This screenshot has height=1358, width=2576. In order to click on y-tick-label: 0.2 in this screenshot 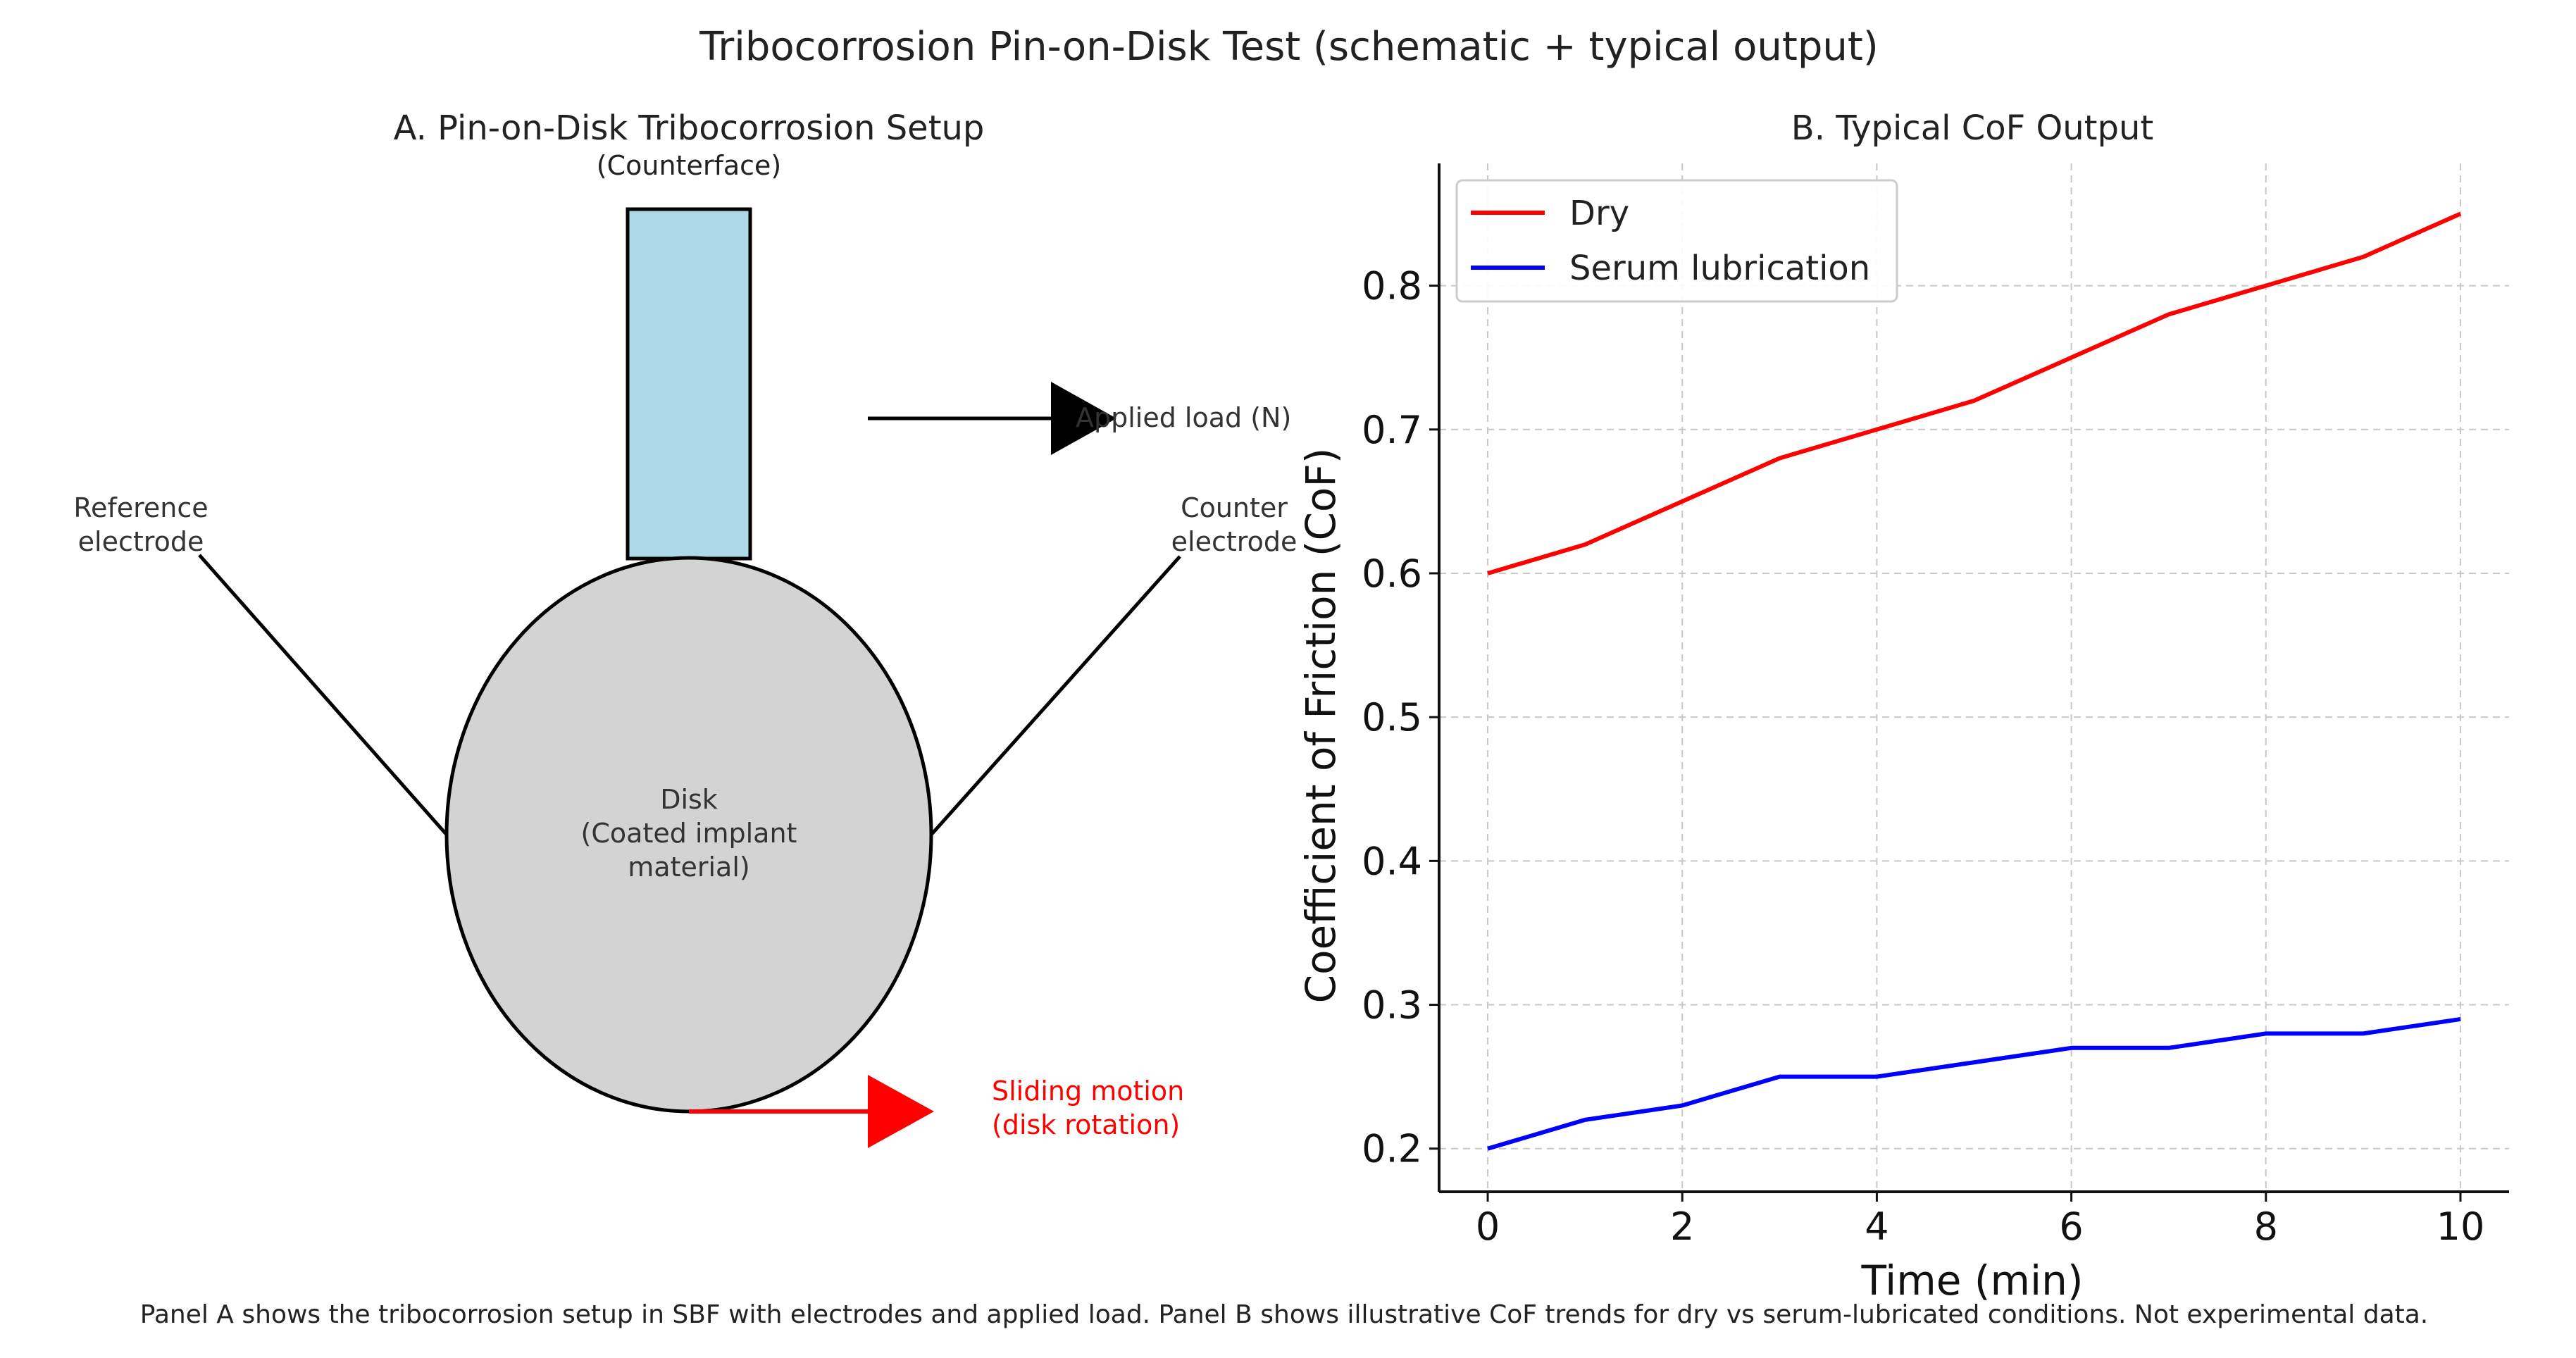, I will do `click(1392, 1149)`.